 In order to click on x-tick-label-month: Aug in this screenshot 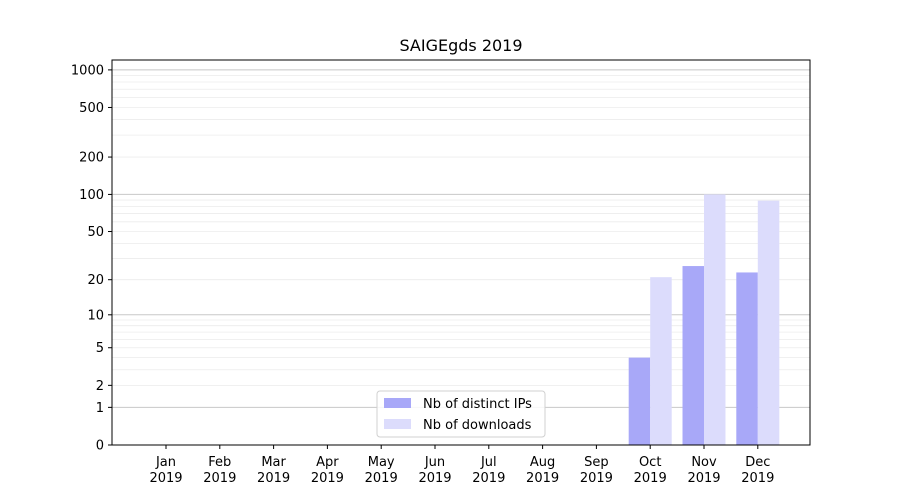, I will do `click(542, 462)`.